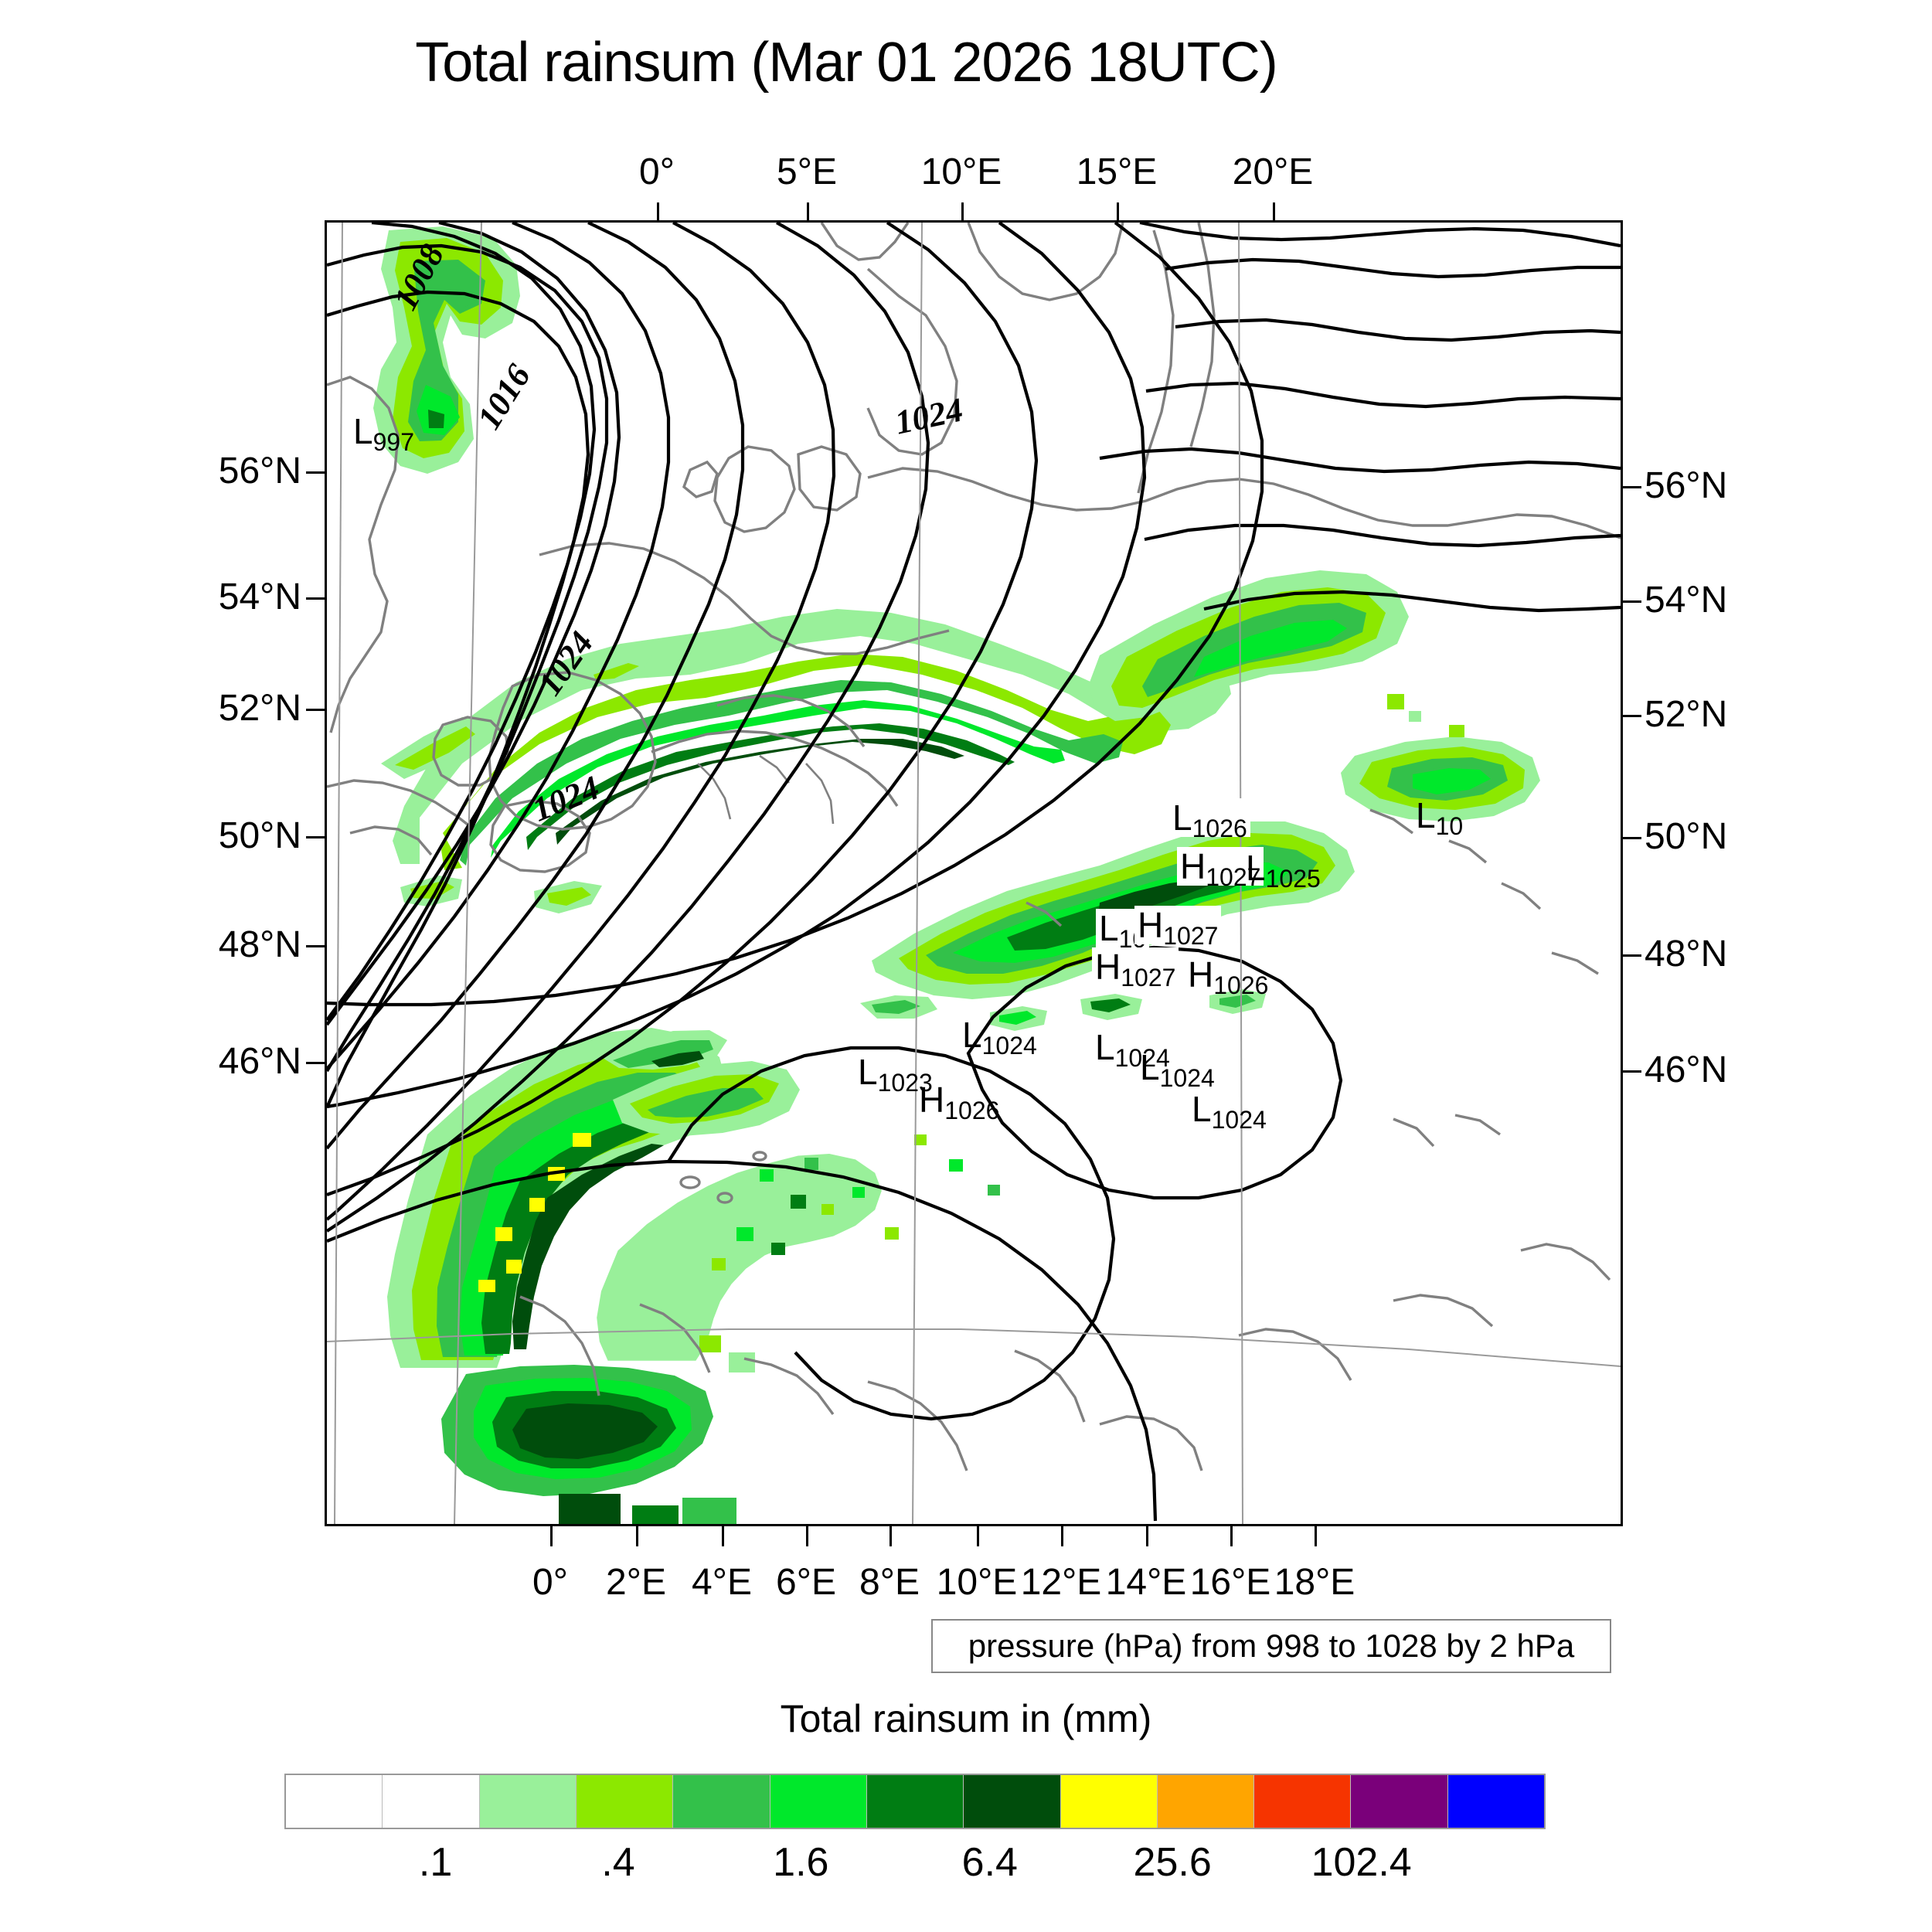 The height and width of the screenshot is (1932, 1932). I want to click on latitude-tick-label-left: 50°N, so click(259, 836).